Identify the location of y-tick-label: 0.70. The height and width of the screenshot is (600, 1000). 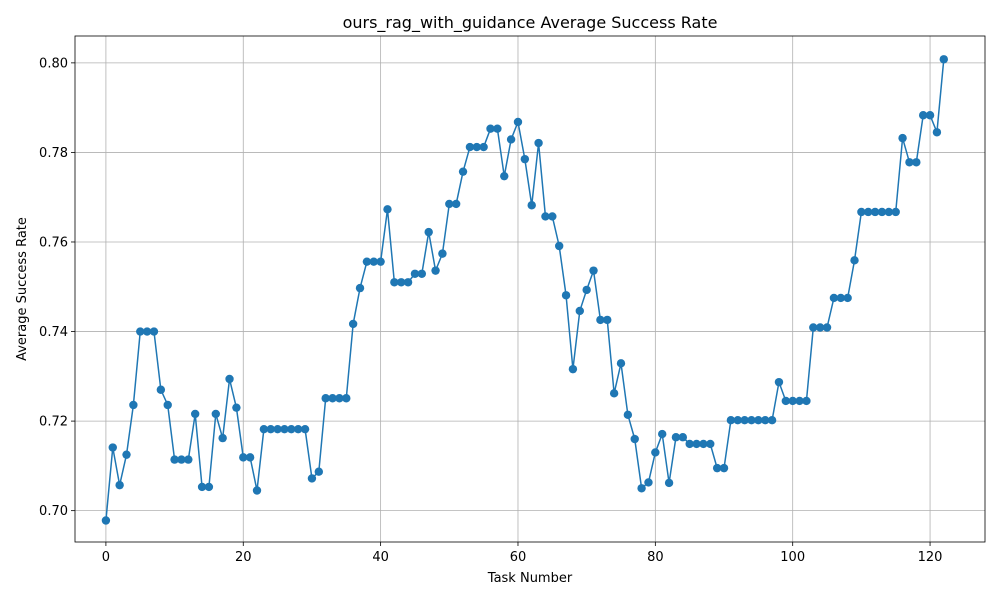
(53, 511).